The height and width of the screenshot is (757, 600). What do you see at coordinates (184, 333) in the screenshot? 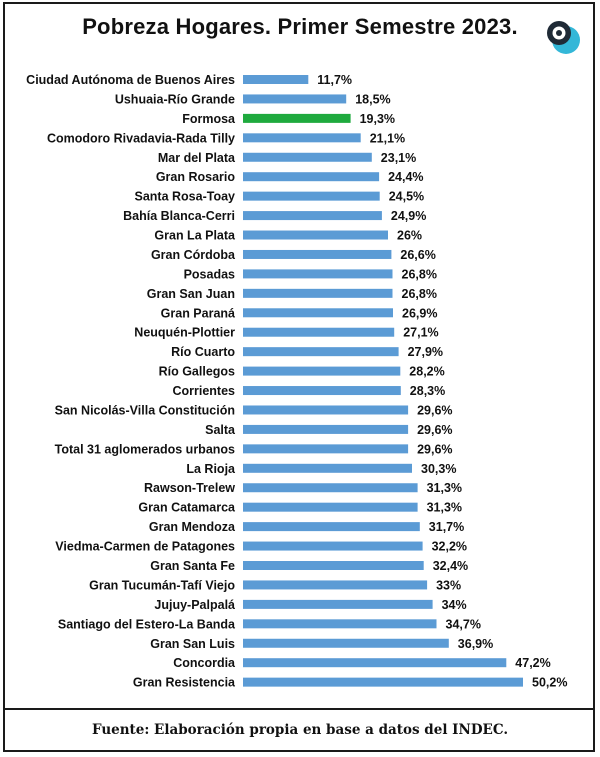
I see `category-label: Neuquén-Plottier` at bounding box center [184, 333].